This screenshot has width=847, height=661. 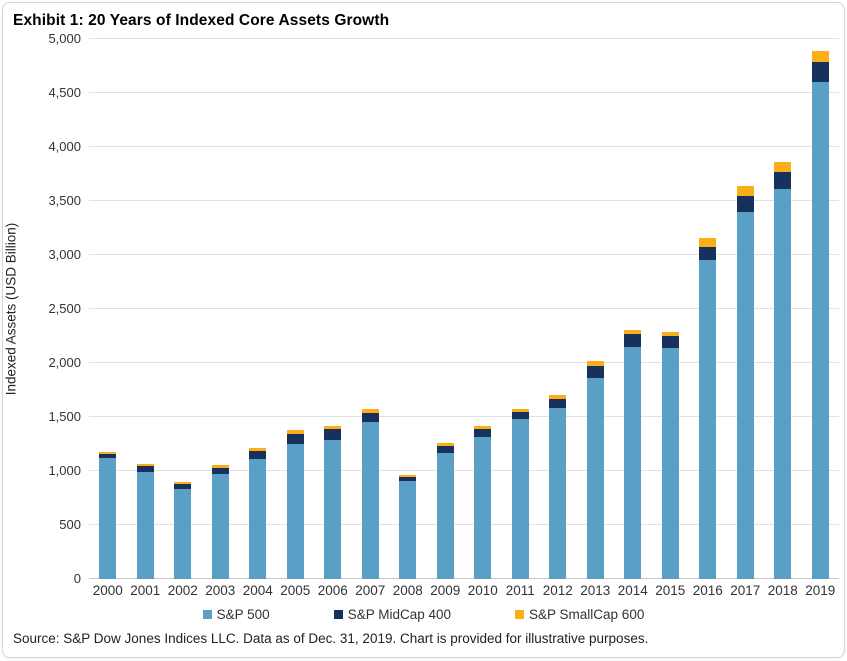 I want to click on bar-group-2017, so click(x=746, y=309).